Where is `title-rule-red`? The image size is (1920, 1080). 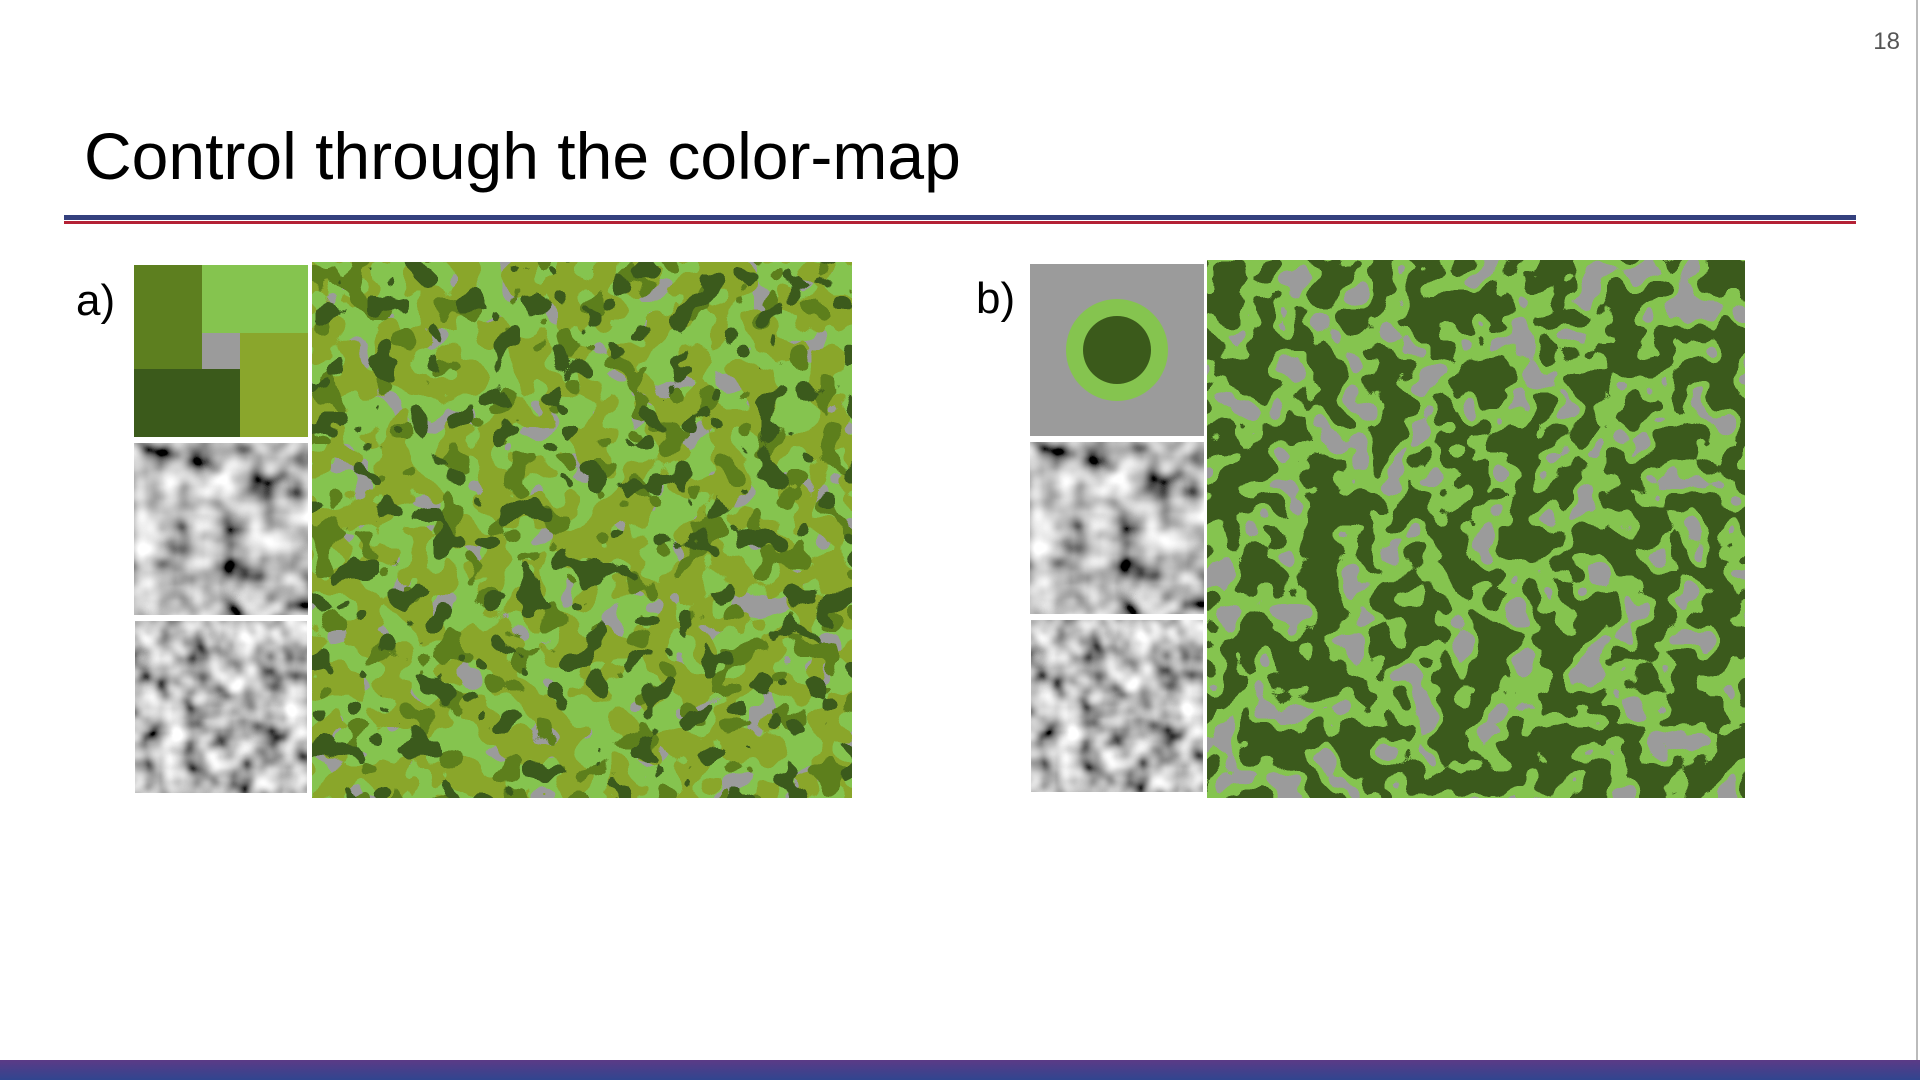 title-rule-red is located at coordinates (960, 222).